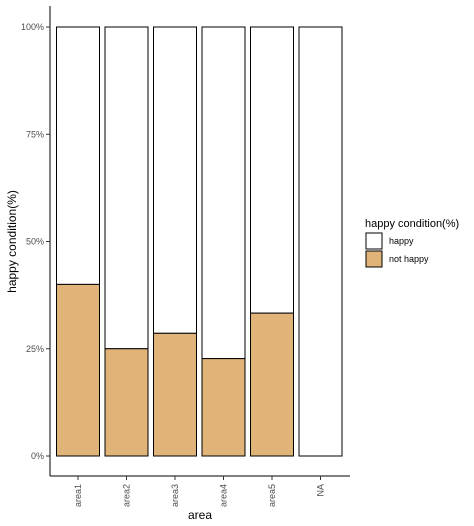 The height and width of the screenshot is (526, 474). I want to click on legend-key-happy, so click(374, 241).